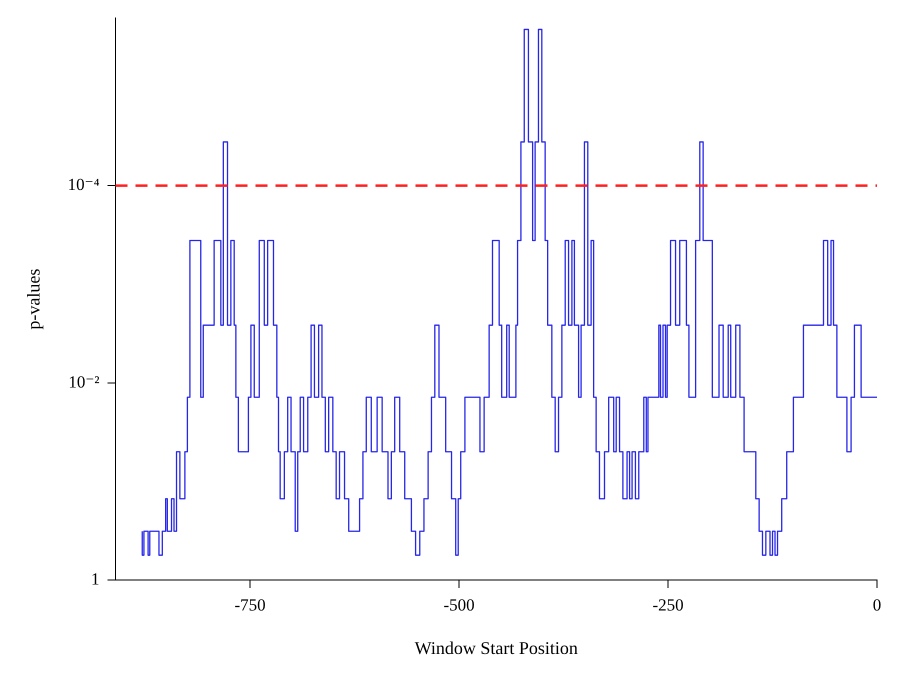 This screenshot has width=899, height=684. I want to click on x-tick-label: -750, so click(250, 605).